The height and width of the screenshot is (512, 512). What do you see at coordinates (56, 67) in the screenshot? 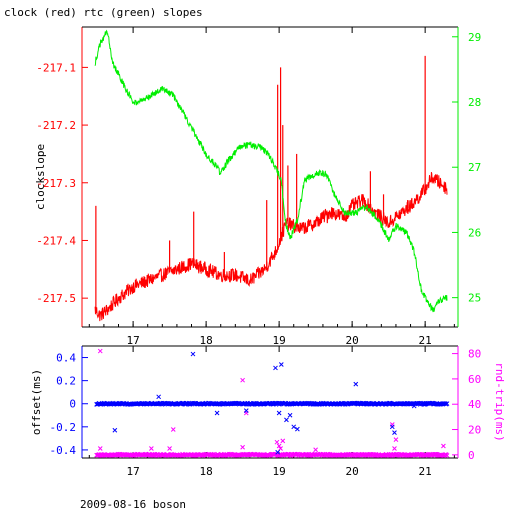
I see `left-tick-label: -217.1` at bounding box center [56, 67].